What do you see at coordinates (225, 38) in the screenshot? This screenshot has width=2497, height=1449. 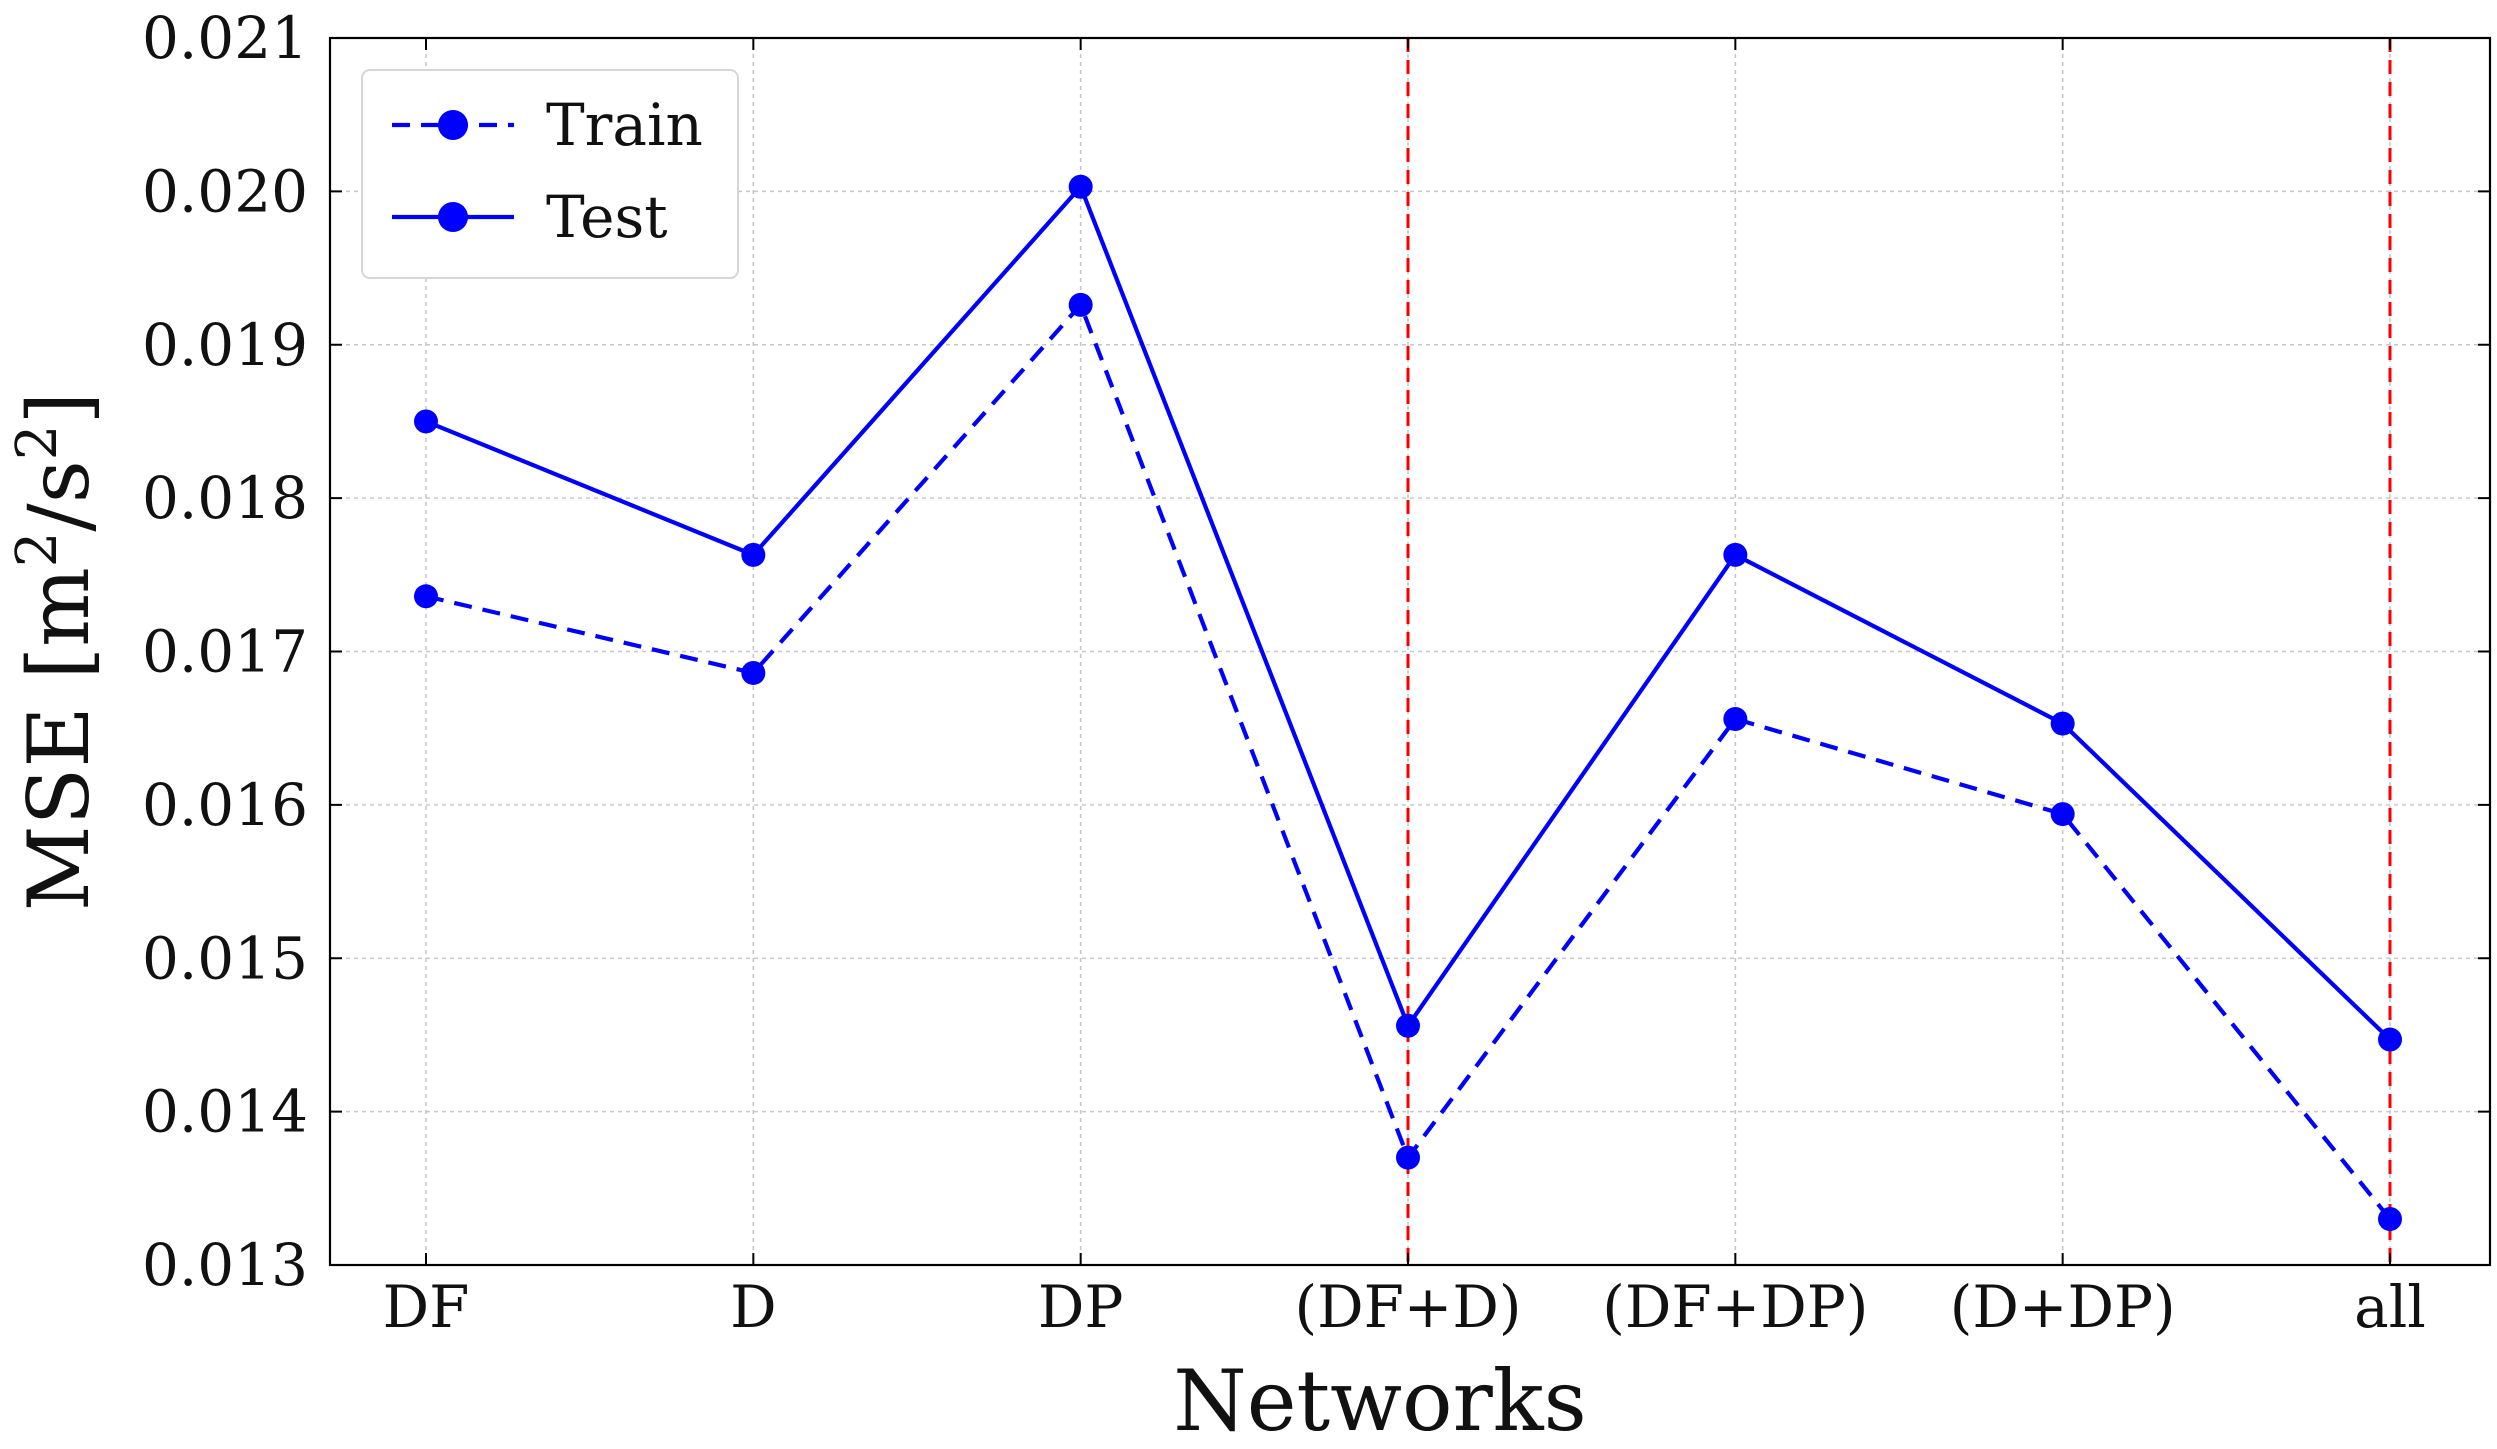 I see `y-tick-label: 0.021` at bounding box center [225, 38].